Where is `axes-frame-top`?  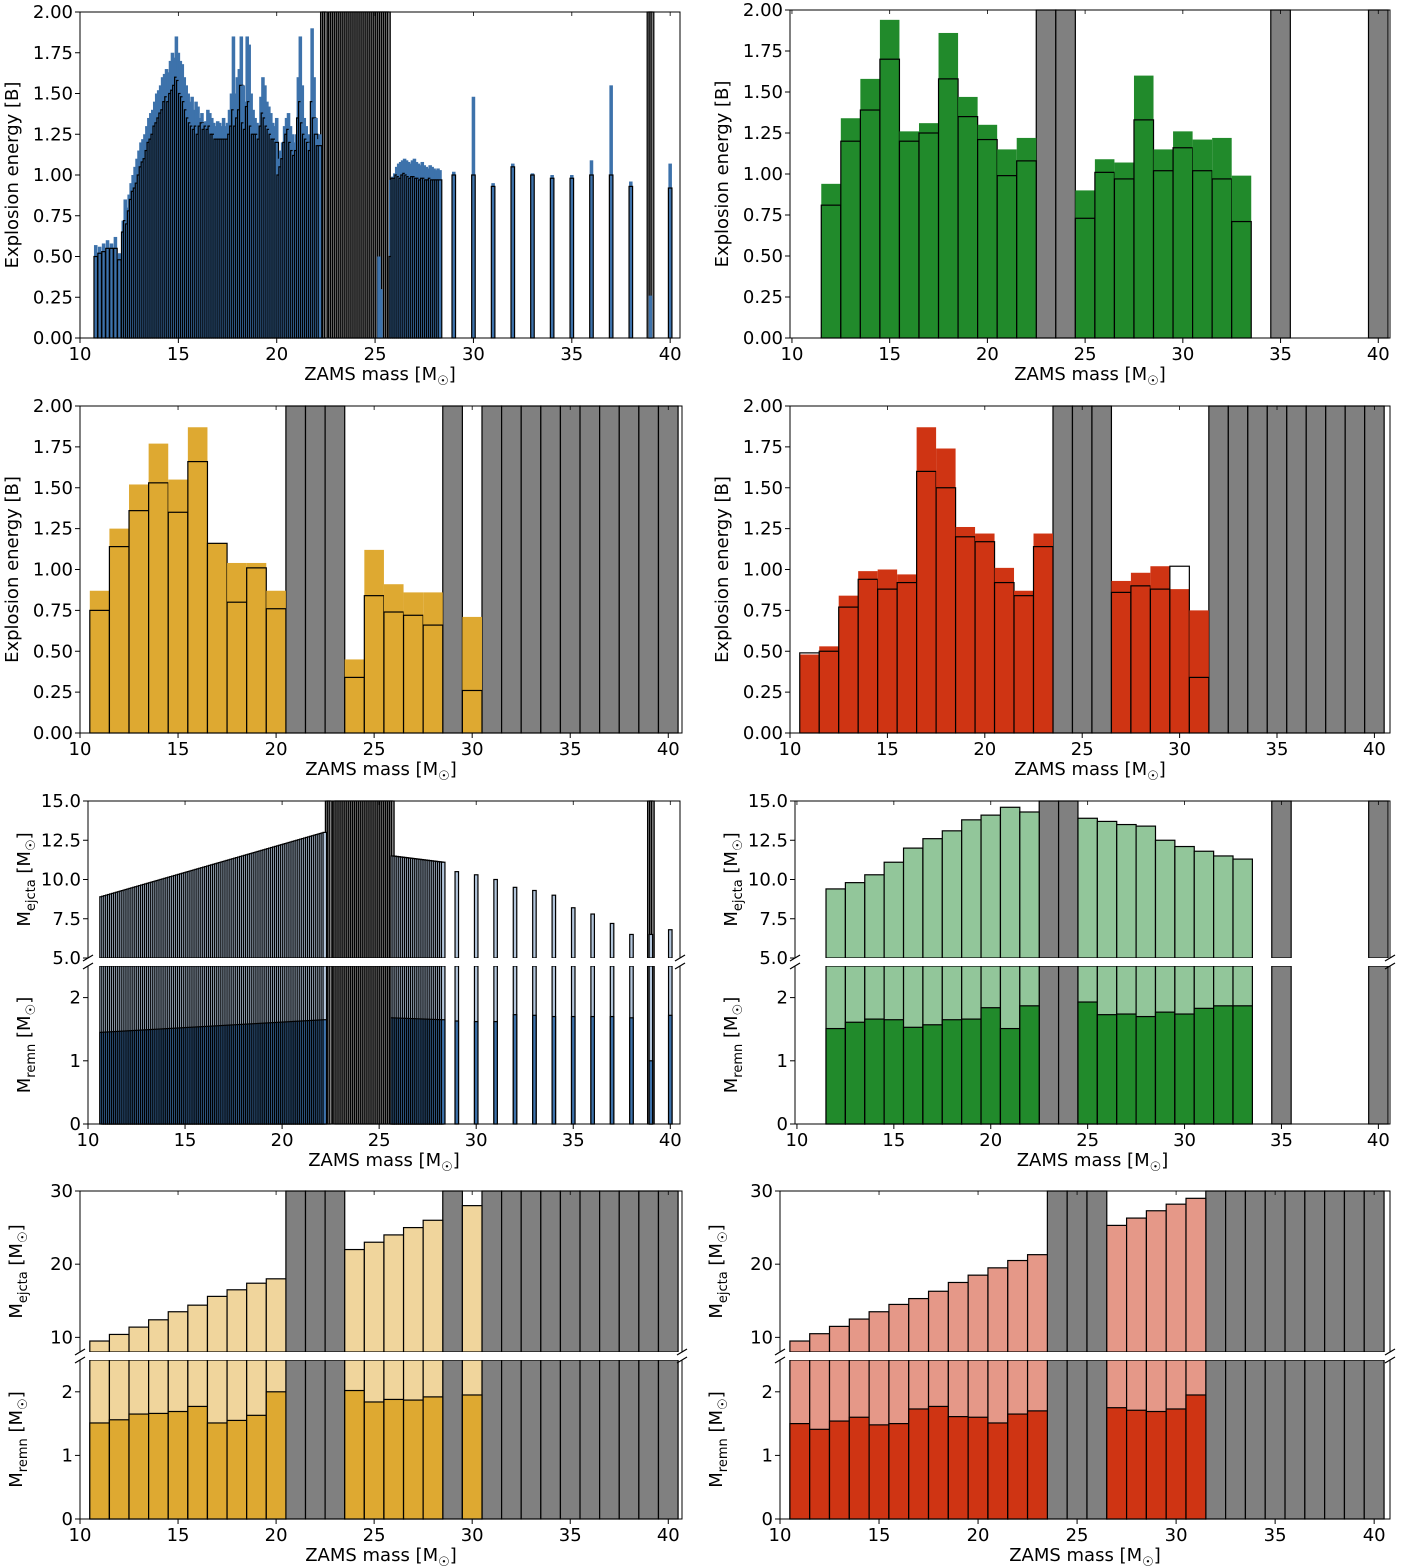
axes-frame-top is located at coordinates (1085, 1271).